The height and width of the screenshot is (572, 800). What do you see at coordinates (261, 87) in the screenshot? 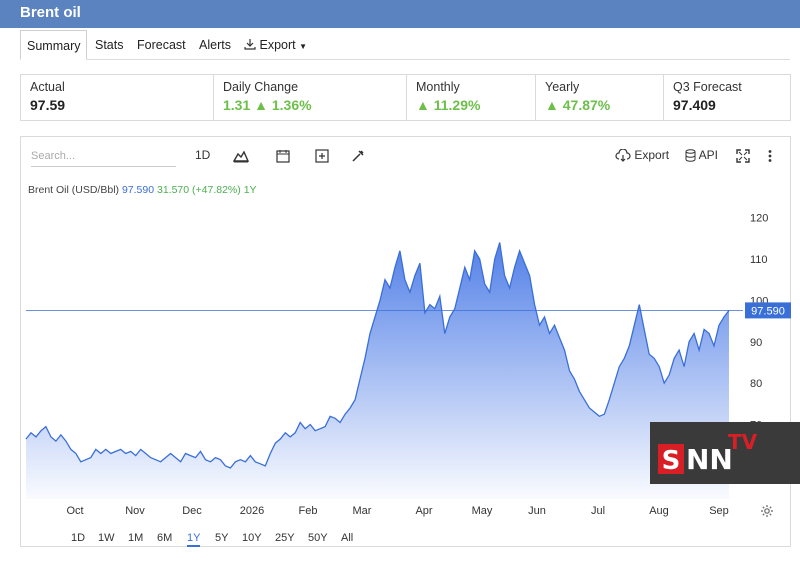
I see `stat-label: Daily Change` at bounding box center [261, 87].